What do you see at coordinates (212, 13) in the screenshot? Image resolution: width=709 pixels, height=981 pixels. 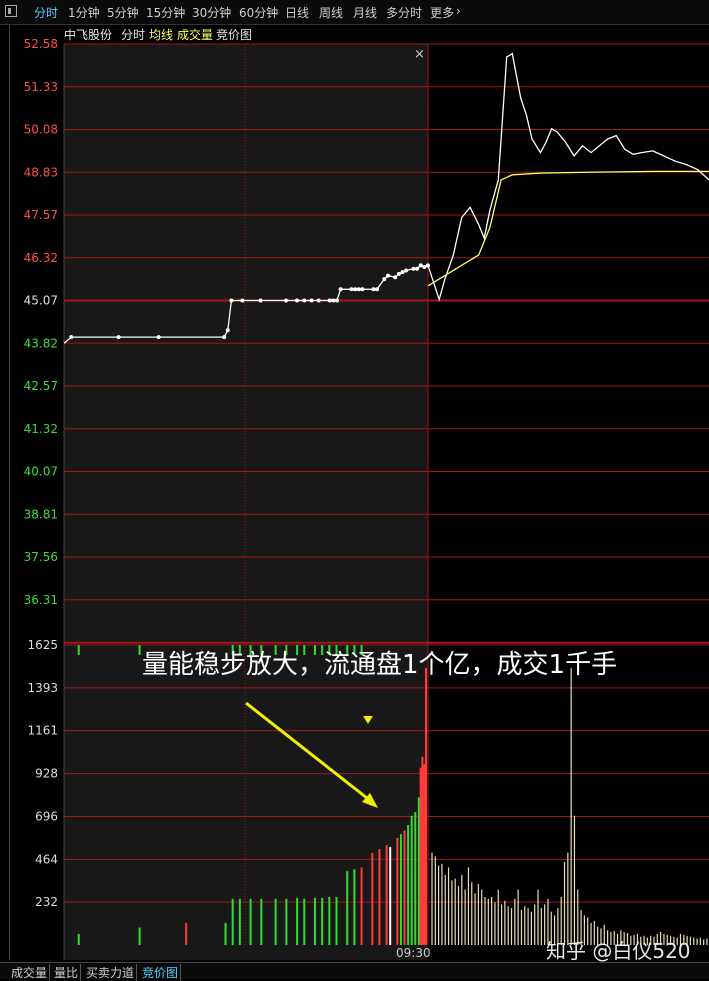 I see `tab-30min: 30分钟` at bounding box center [212, 13].